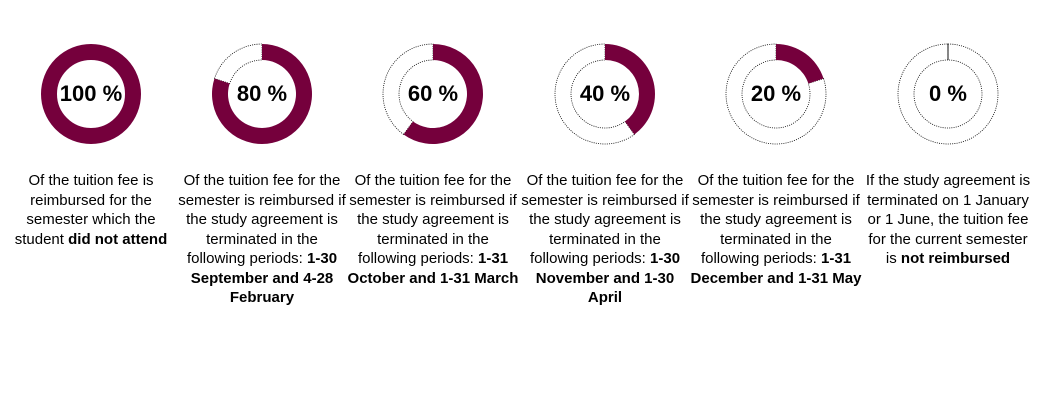  I want to click on percent-label: 20 %, so click(776, 93).